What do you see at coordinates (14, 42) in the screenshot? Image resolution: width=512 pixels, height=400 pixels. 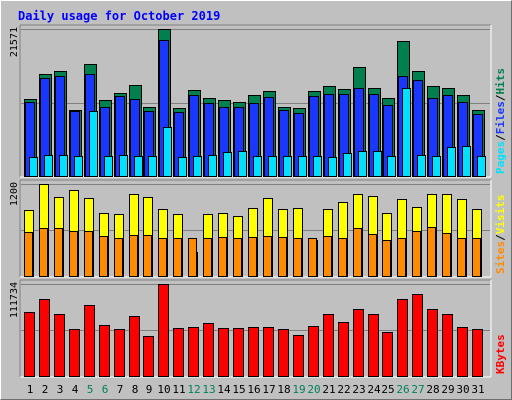 I see `axis-max-label-top: 21571` at bounding box center [14, 42].